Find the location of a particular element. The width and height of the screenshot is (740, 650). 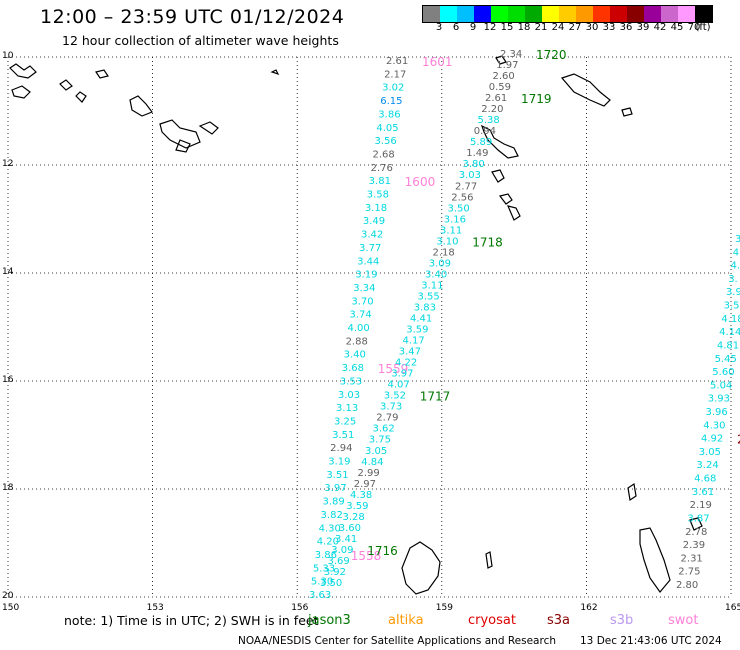

wave-height-value: 2.56 is located at coordinates (462, 197).